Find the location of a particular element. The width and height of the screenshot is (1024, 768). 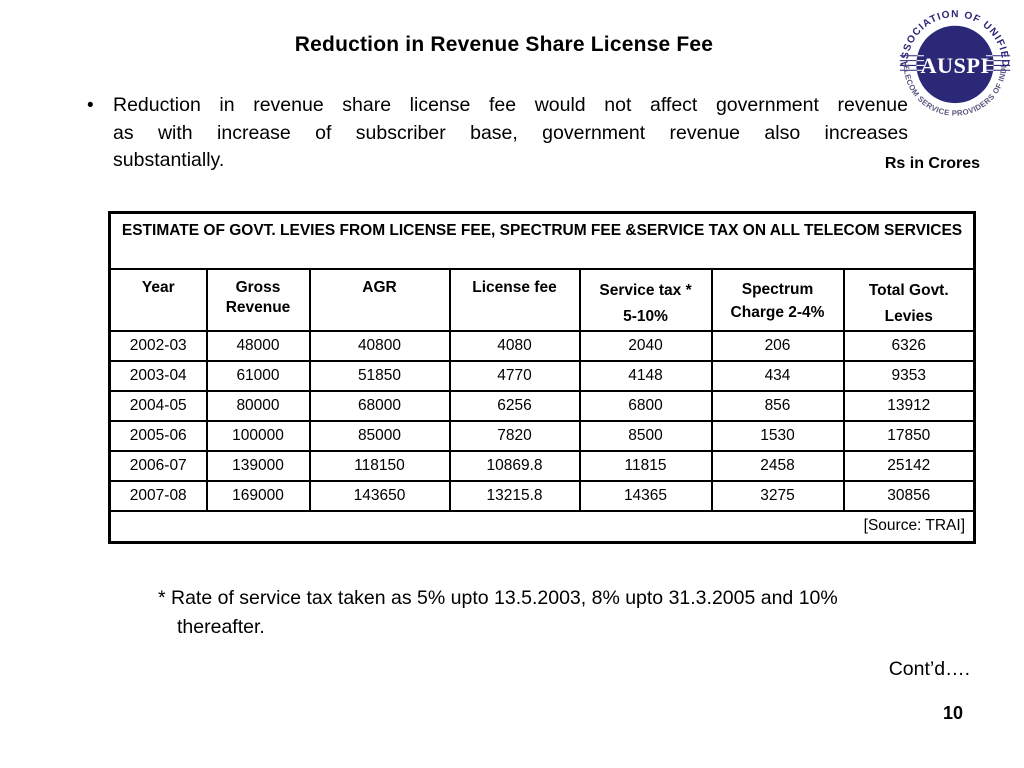

table-cell: 10869.8 is located at coordinates (514, 465).